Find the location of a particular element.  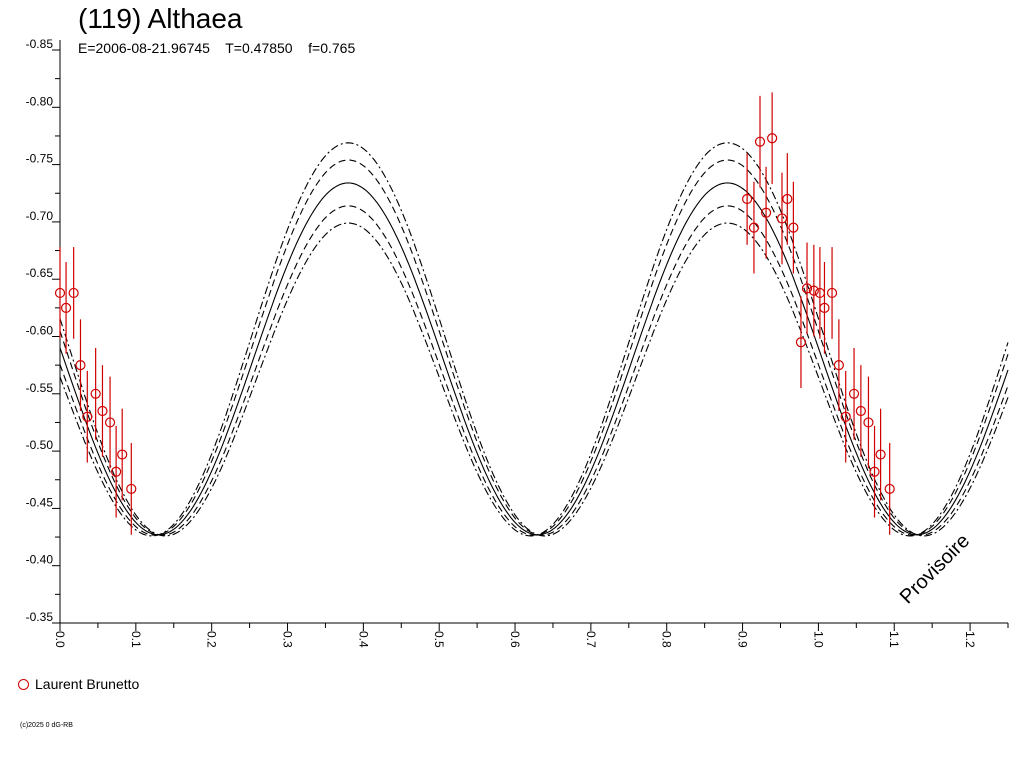

y-tick-label: -0.35 is located at coordinates (40, 617).